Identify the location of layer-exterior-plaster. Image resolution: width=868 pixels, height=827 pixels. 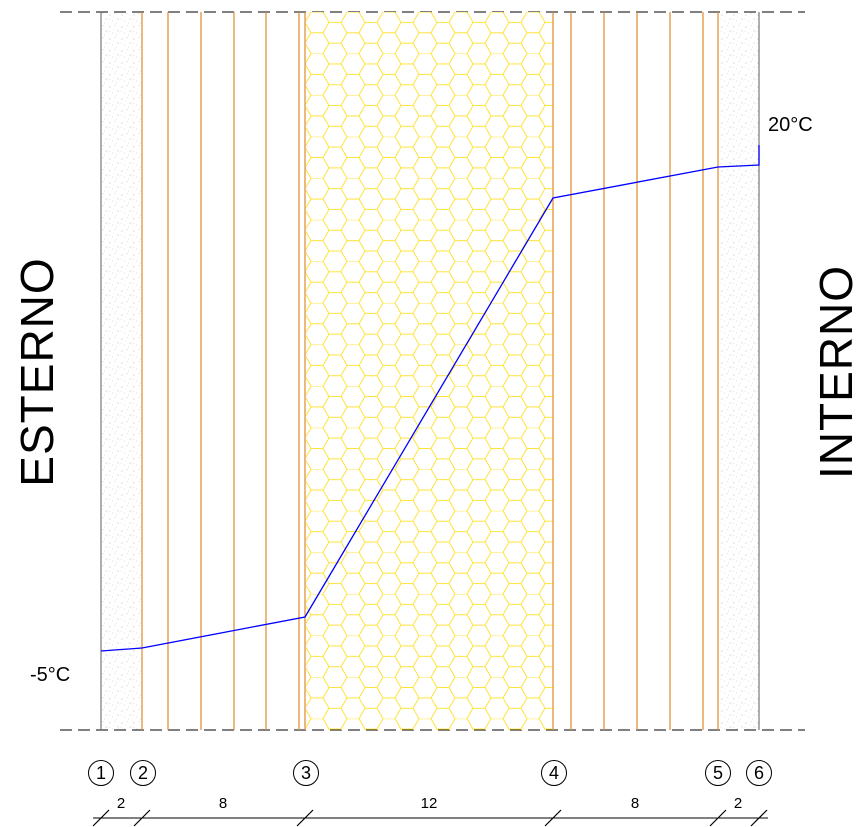
(121, 371).